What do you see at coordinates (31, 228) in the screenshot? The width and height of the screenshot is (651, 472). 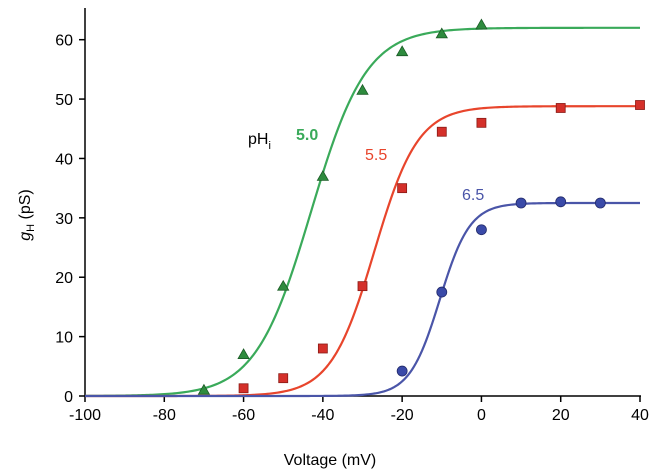 I see `y-axis-label-sub: H` at bounding box center [31, 228].